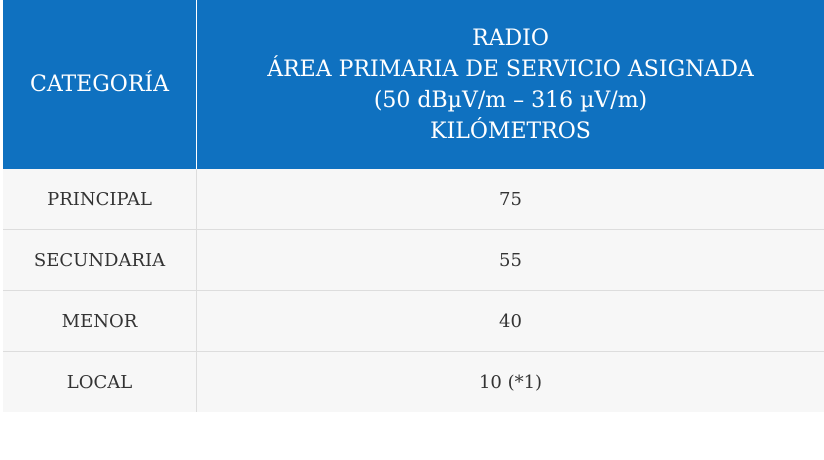 The image size is (824, 460). Describe the element at coordinates (100, 382) in the screenshot. I see `row-category: LOCAL` at that location.